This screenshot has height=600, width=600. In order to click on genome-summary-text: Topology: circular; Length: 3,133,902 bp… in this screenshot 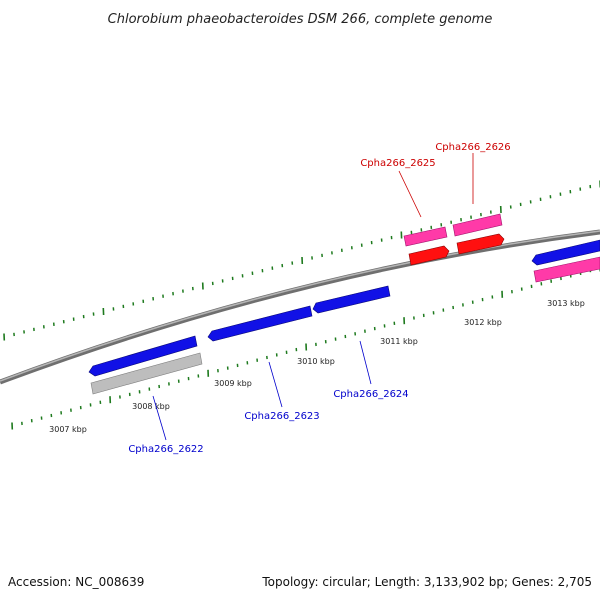, I will do `click(426, 582)`.